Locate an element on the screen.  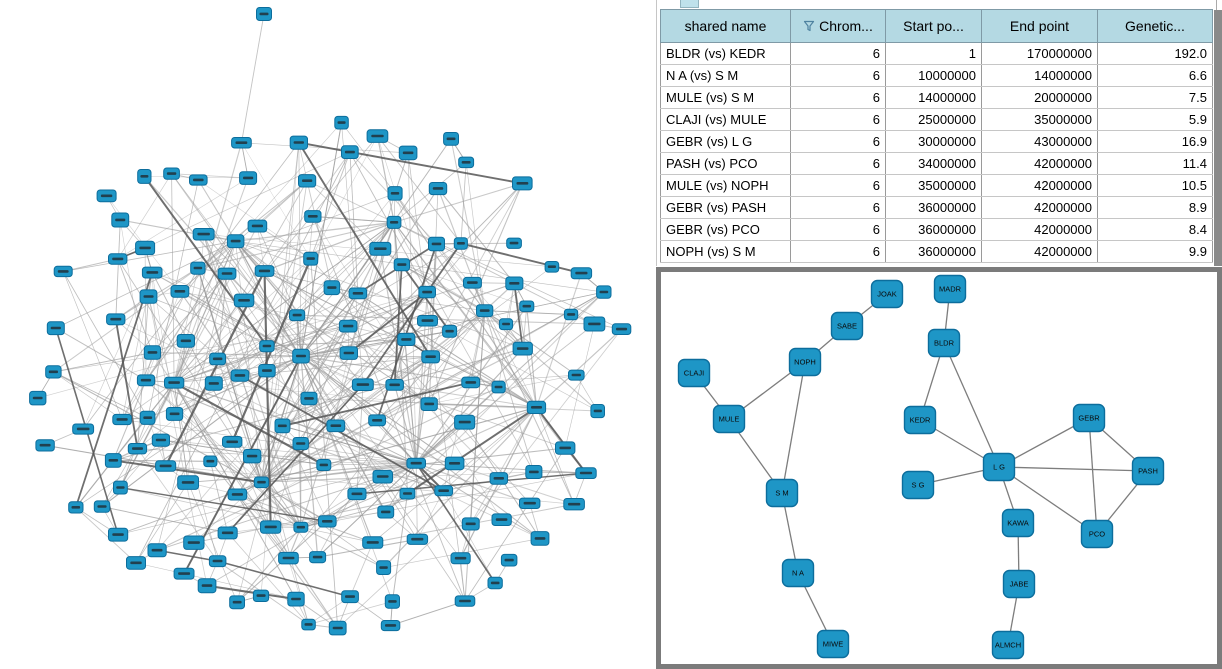
network-node-kawa: KAWA is located at coordinates (1018, 523).